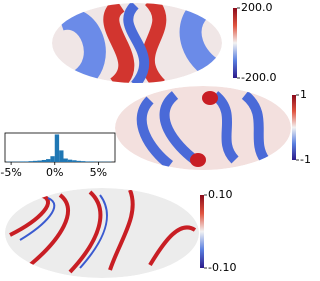  What do you see at coordinates (258, 77) in the screenshot?
I see `colorbar-label: -200.0` at bounding box center [258, 77].